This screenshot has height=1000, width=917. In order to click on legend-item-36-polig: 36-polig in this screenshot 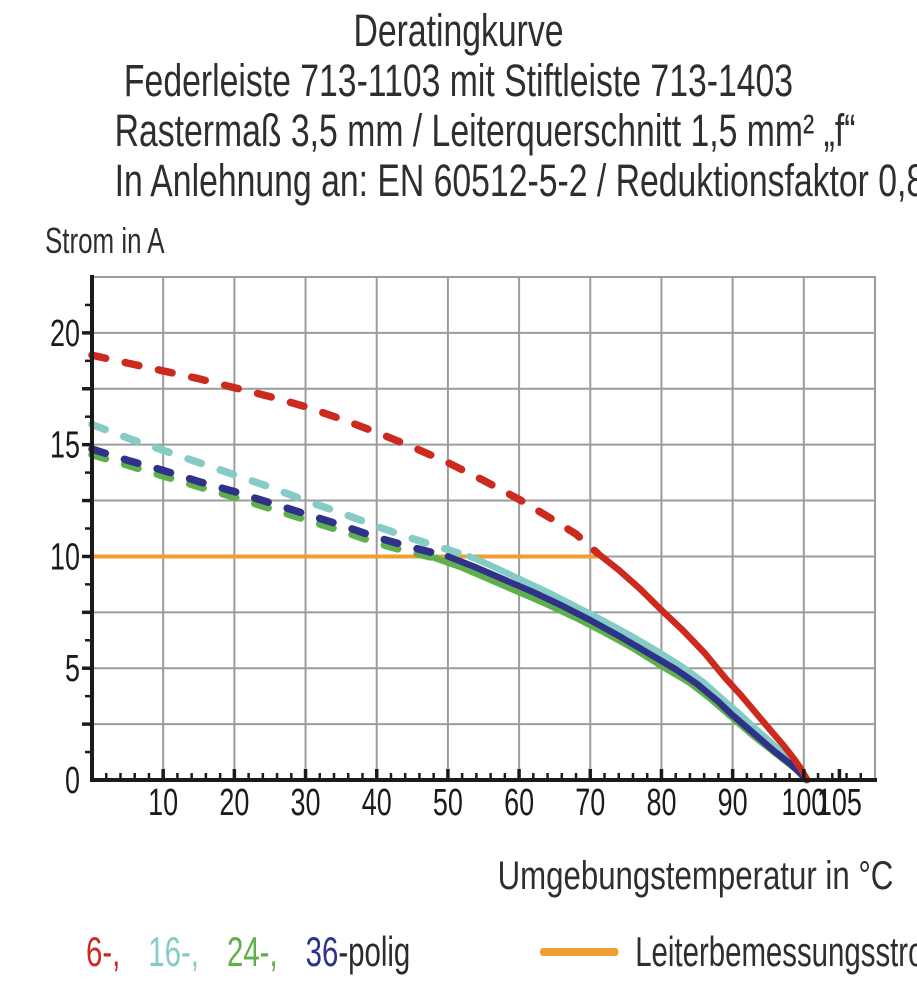, I will do `click(358, 952)`.